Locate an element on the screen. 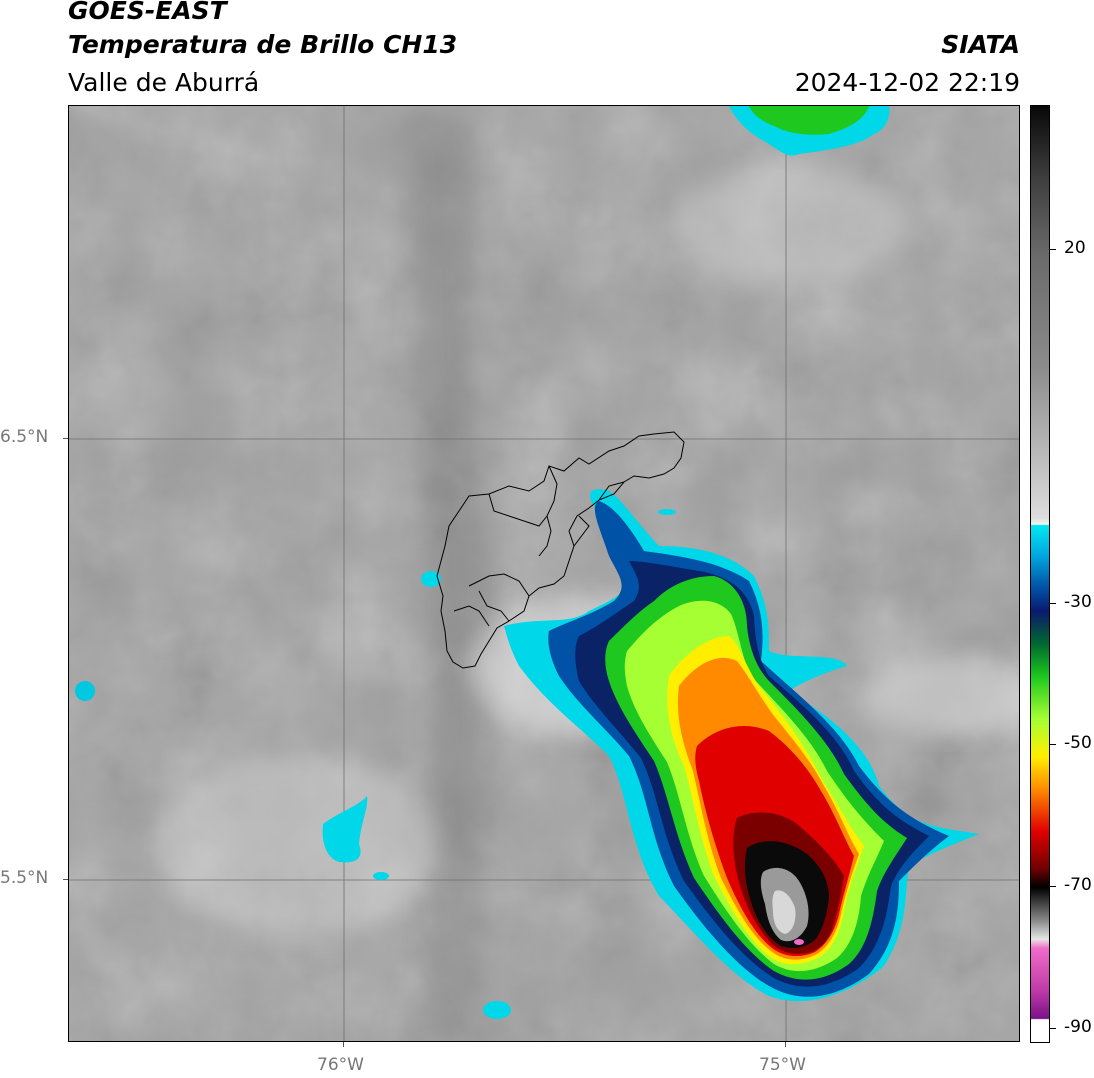 The width and height of the screenshot is (1094, 1078). product-title: Temperatura de Brillo CH13 is located at coordinates (263, 44).